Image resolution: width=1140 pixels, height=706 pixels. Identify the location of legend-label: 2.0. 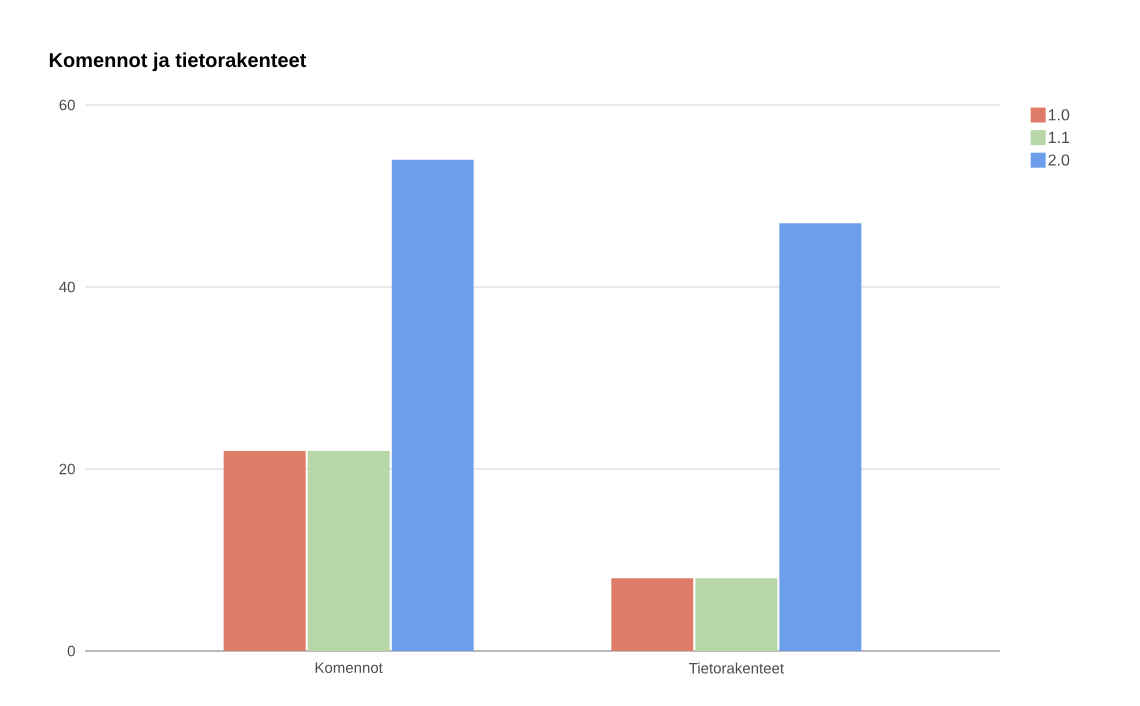
(1059, 160).